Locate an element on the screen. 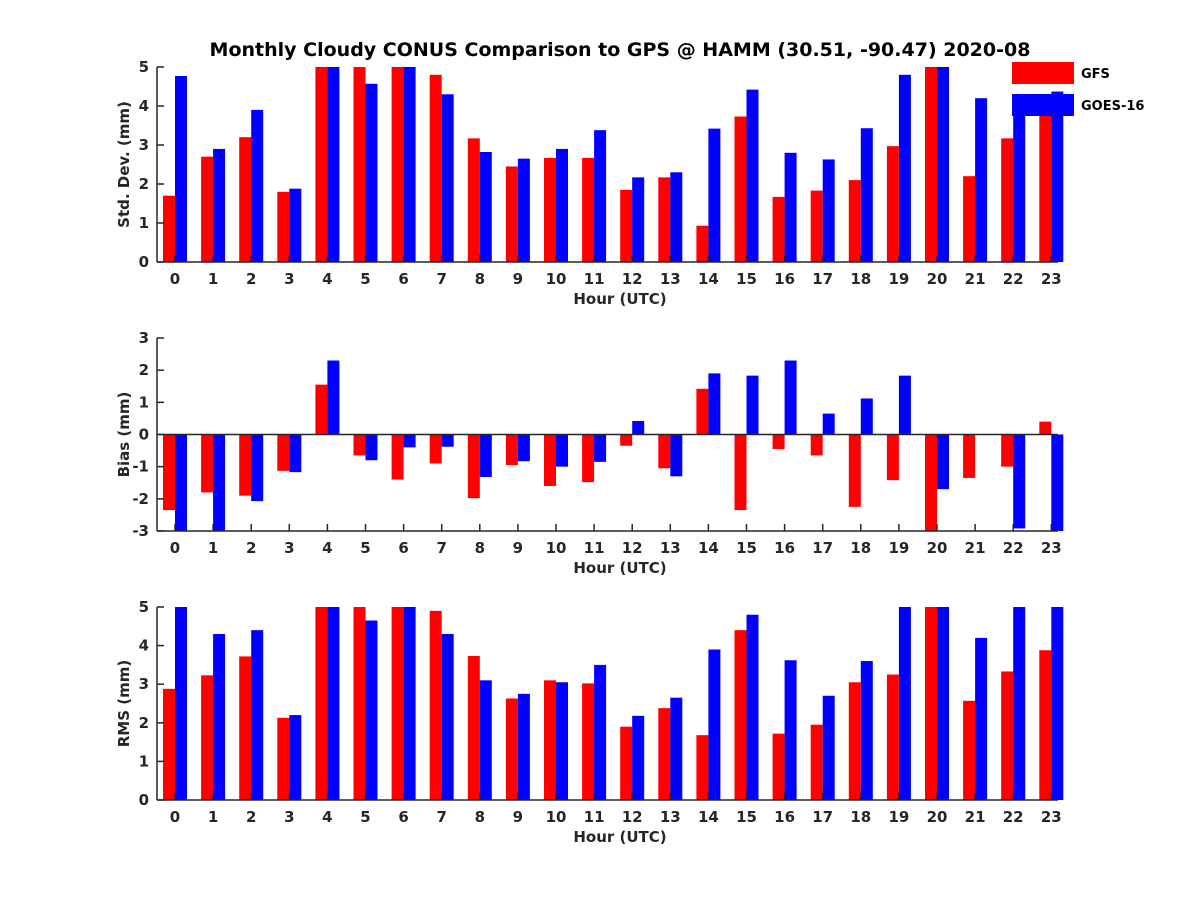  x-tick-label: 3 is located at coordinates (289, 817).